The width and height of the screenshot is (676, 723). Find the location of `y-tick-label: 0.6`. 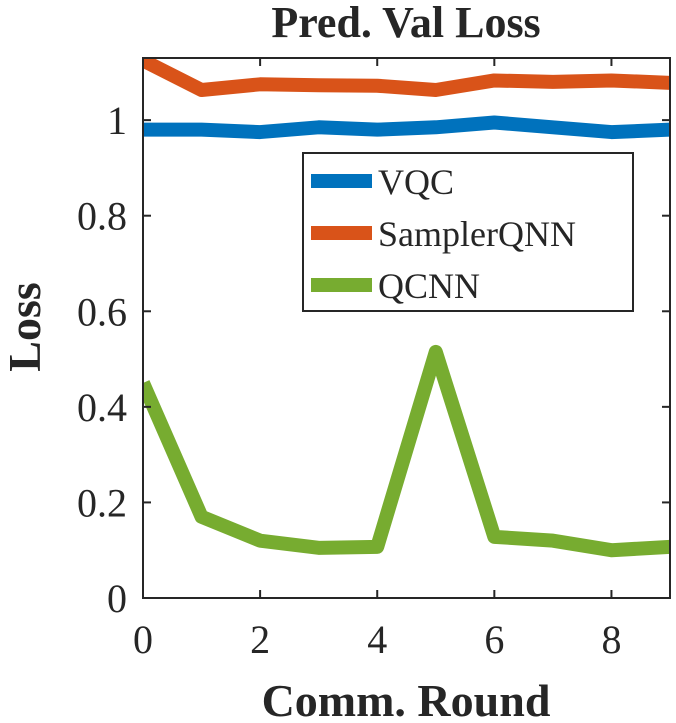

y-tick-label: 0.6 is located at coordinates (102, 311).